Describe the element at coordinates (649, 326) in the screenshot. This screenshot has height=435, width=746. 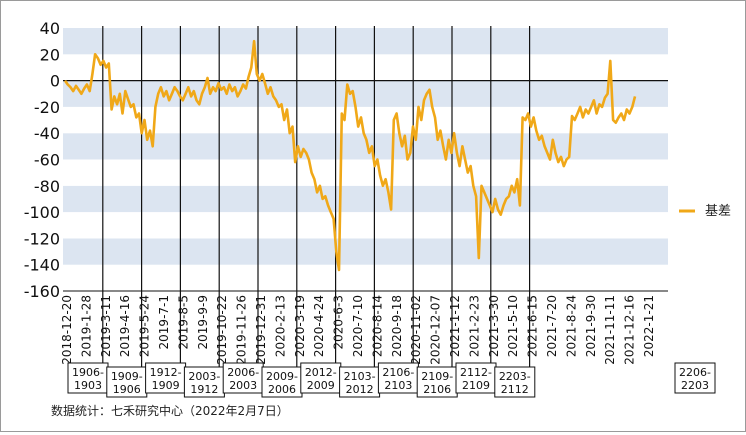
I see `x-tick-label: 2022-1-21` at that location.